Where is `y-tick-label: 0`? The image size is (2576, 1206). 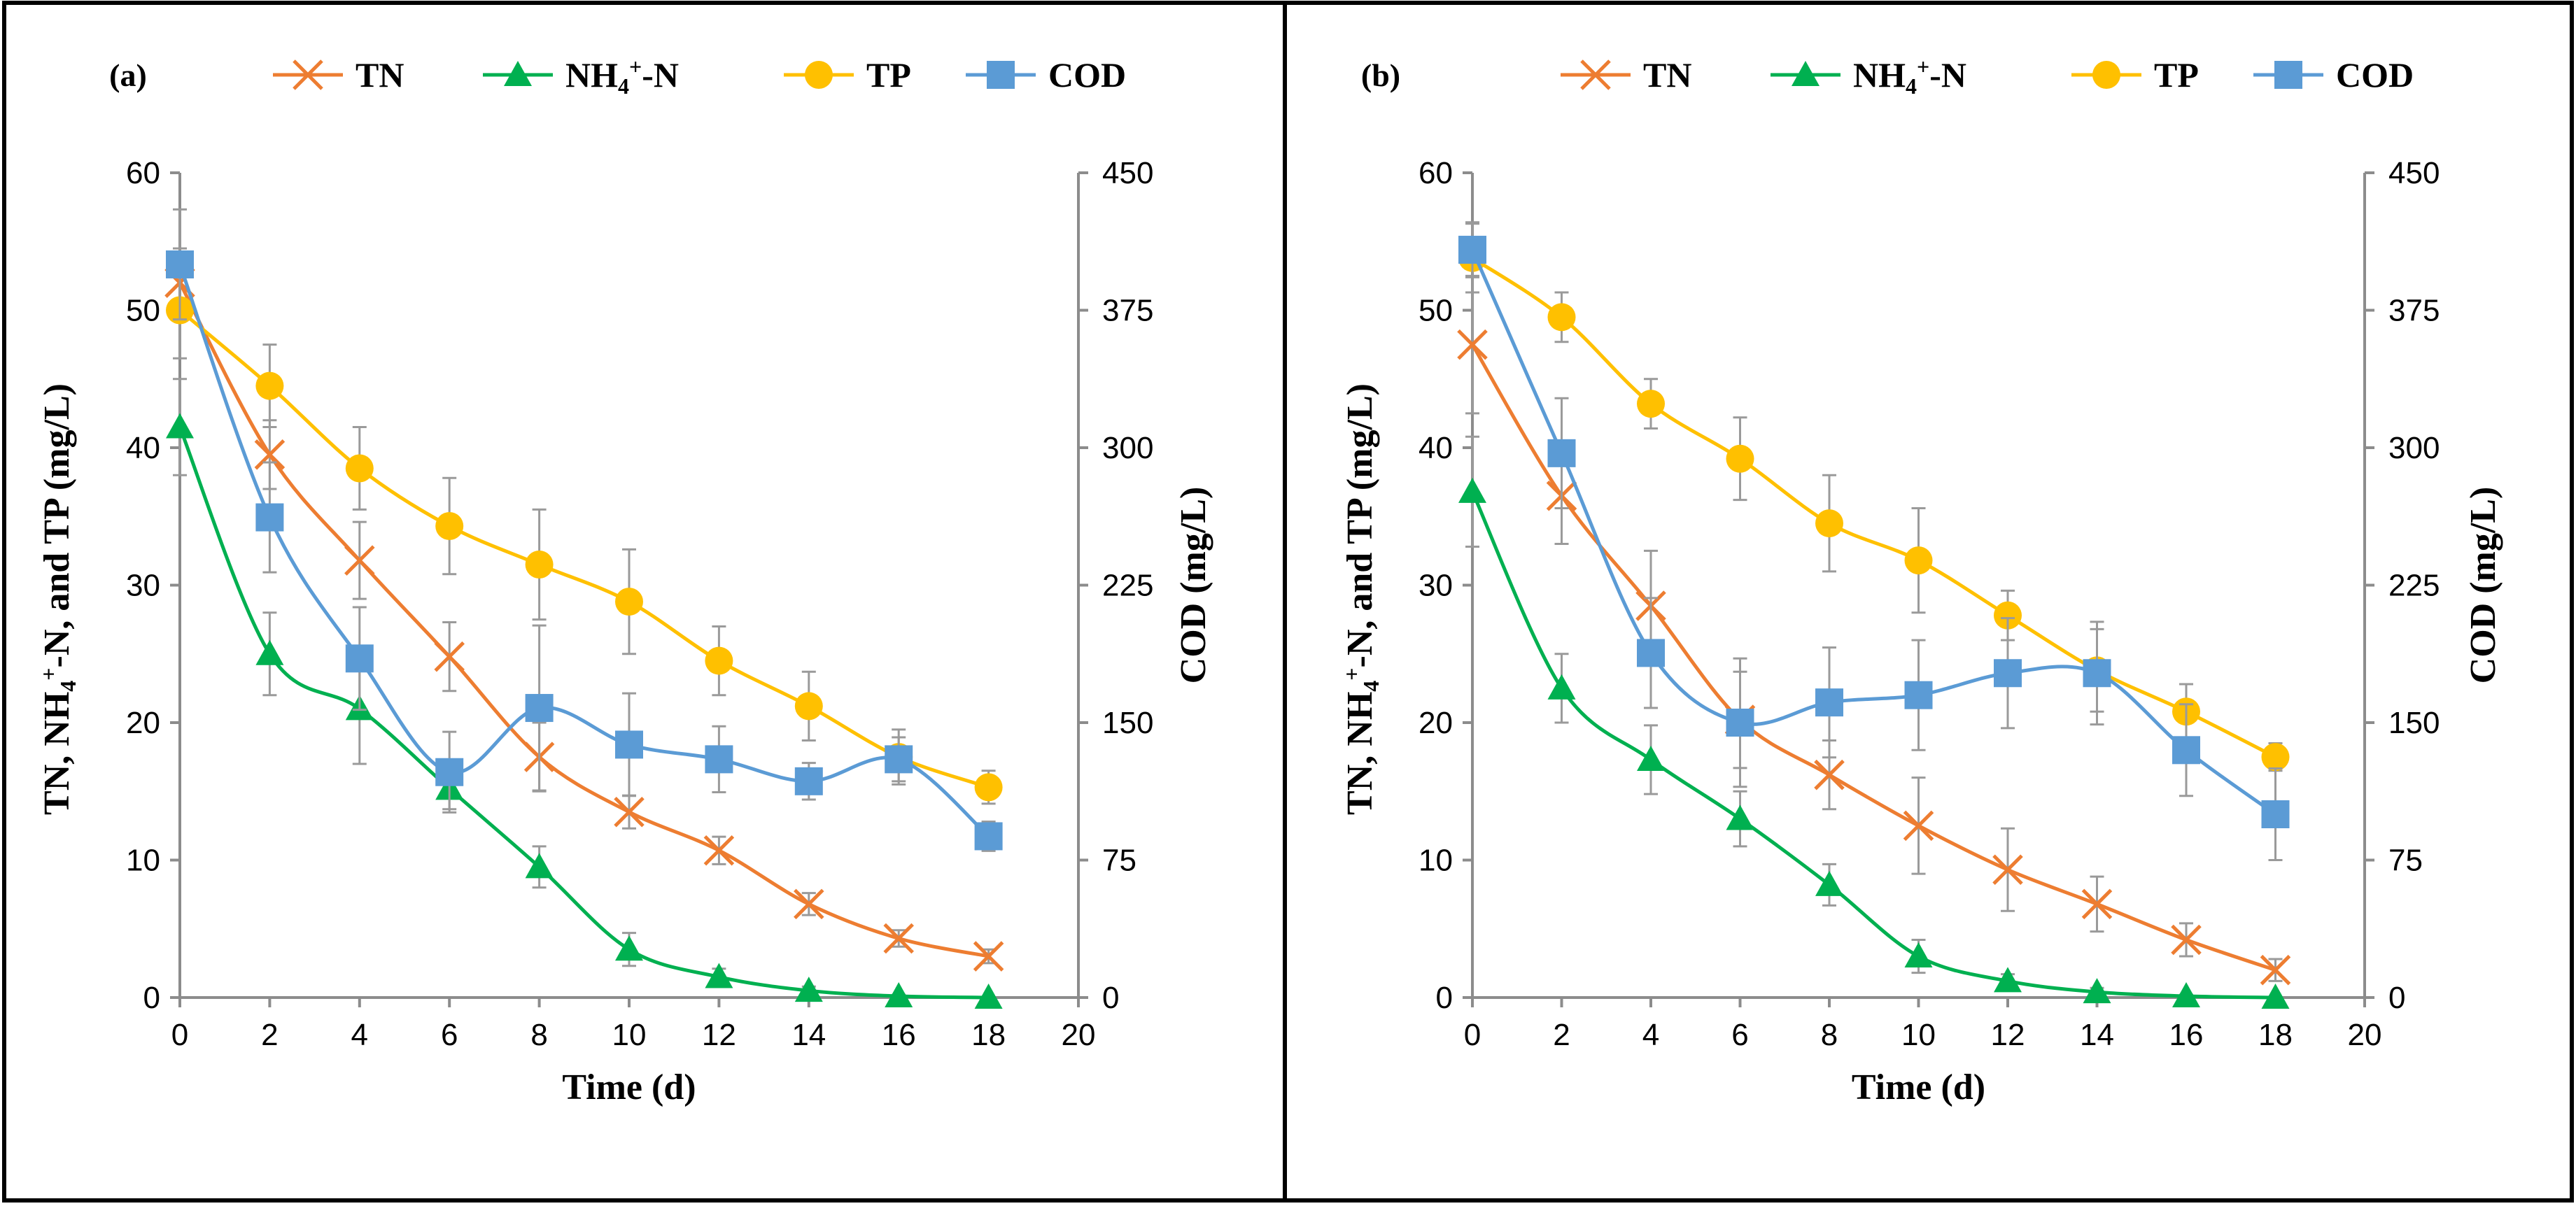
y-tick-label: 0 is located at coordinates (1444, 998).